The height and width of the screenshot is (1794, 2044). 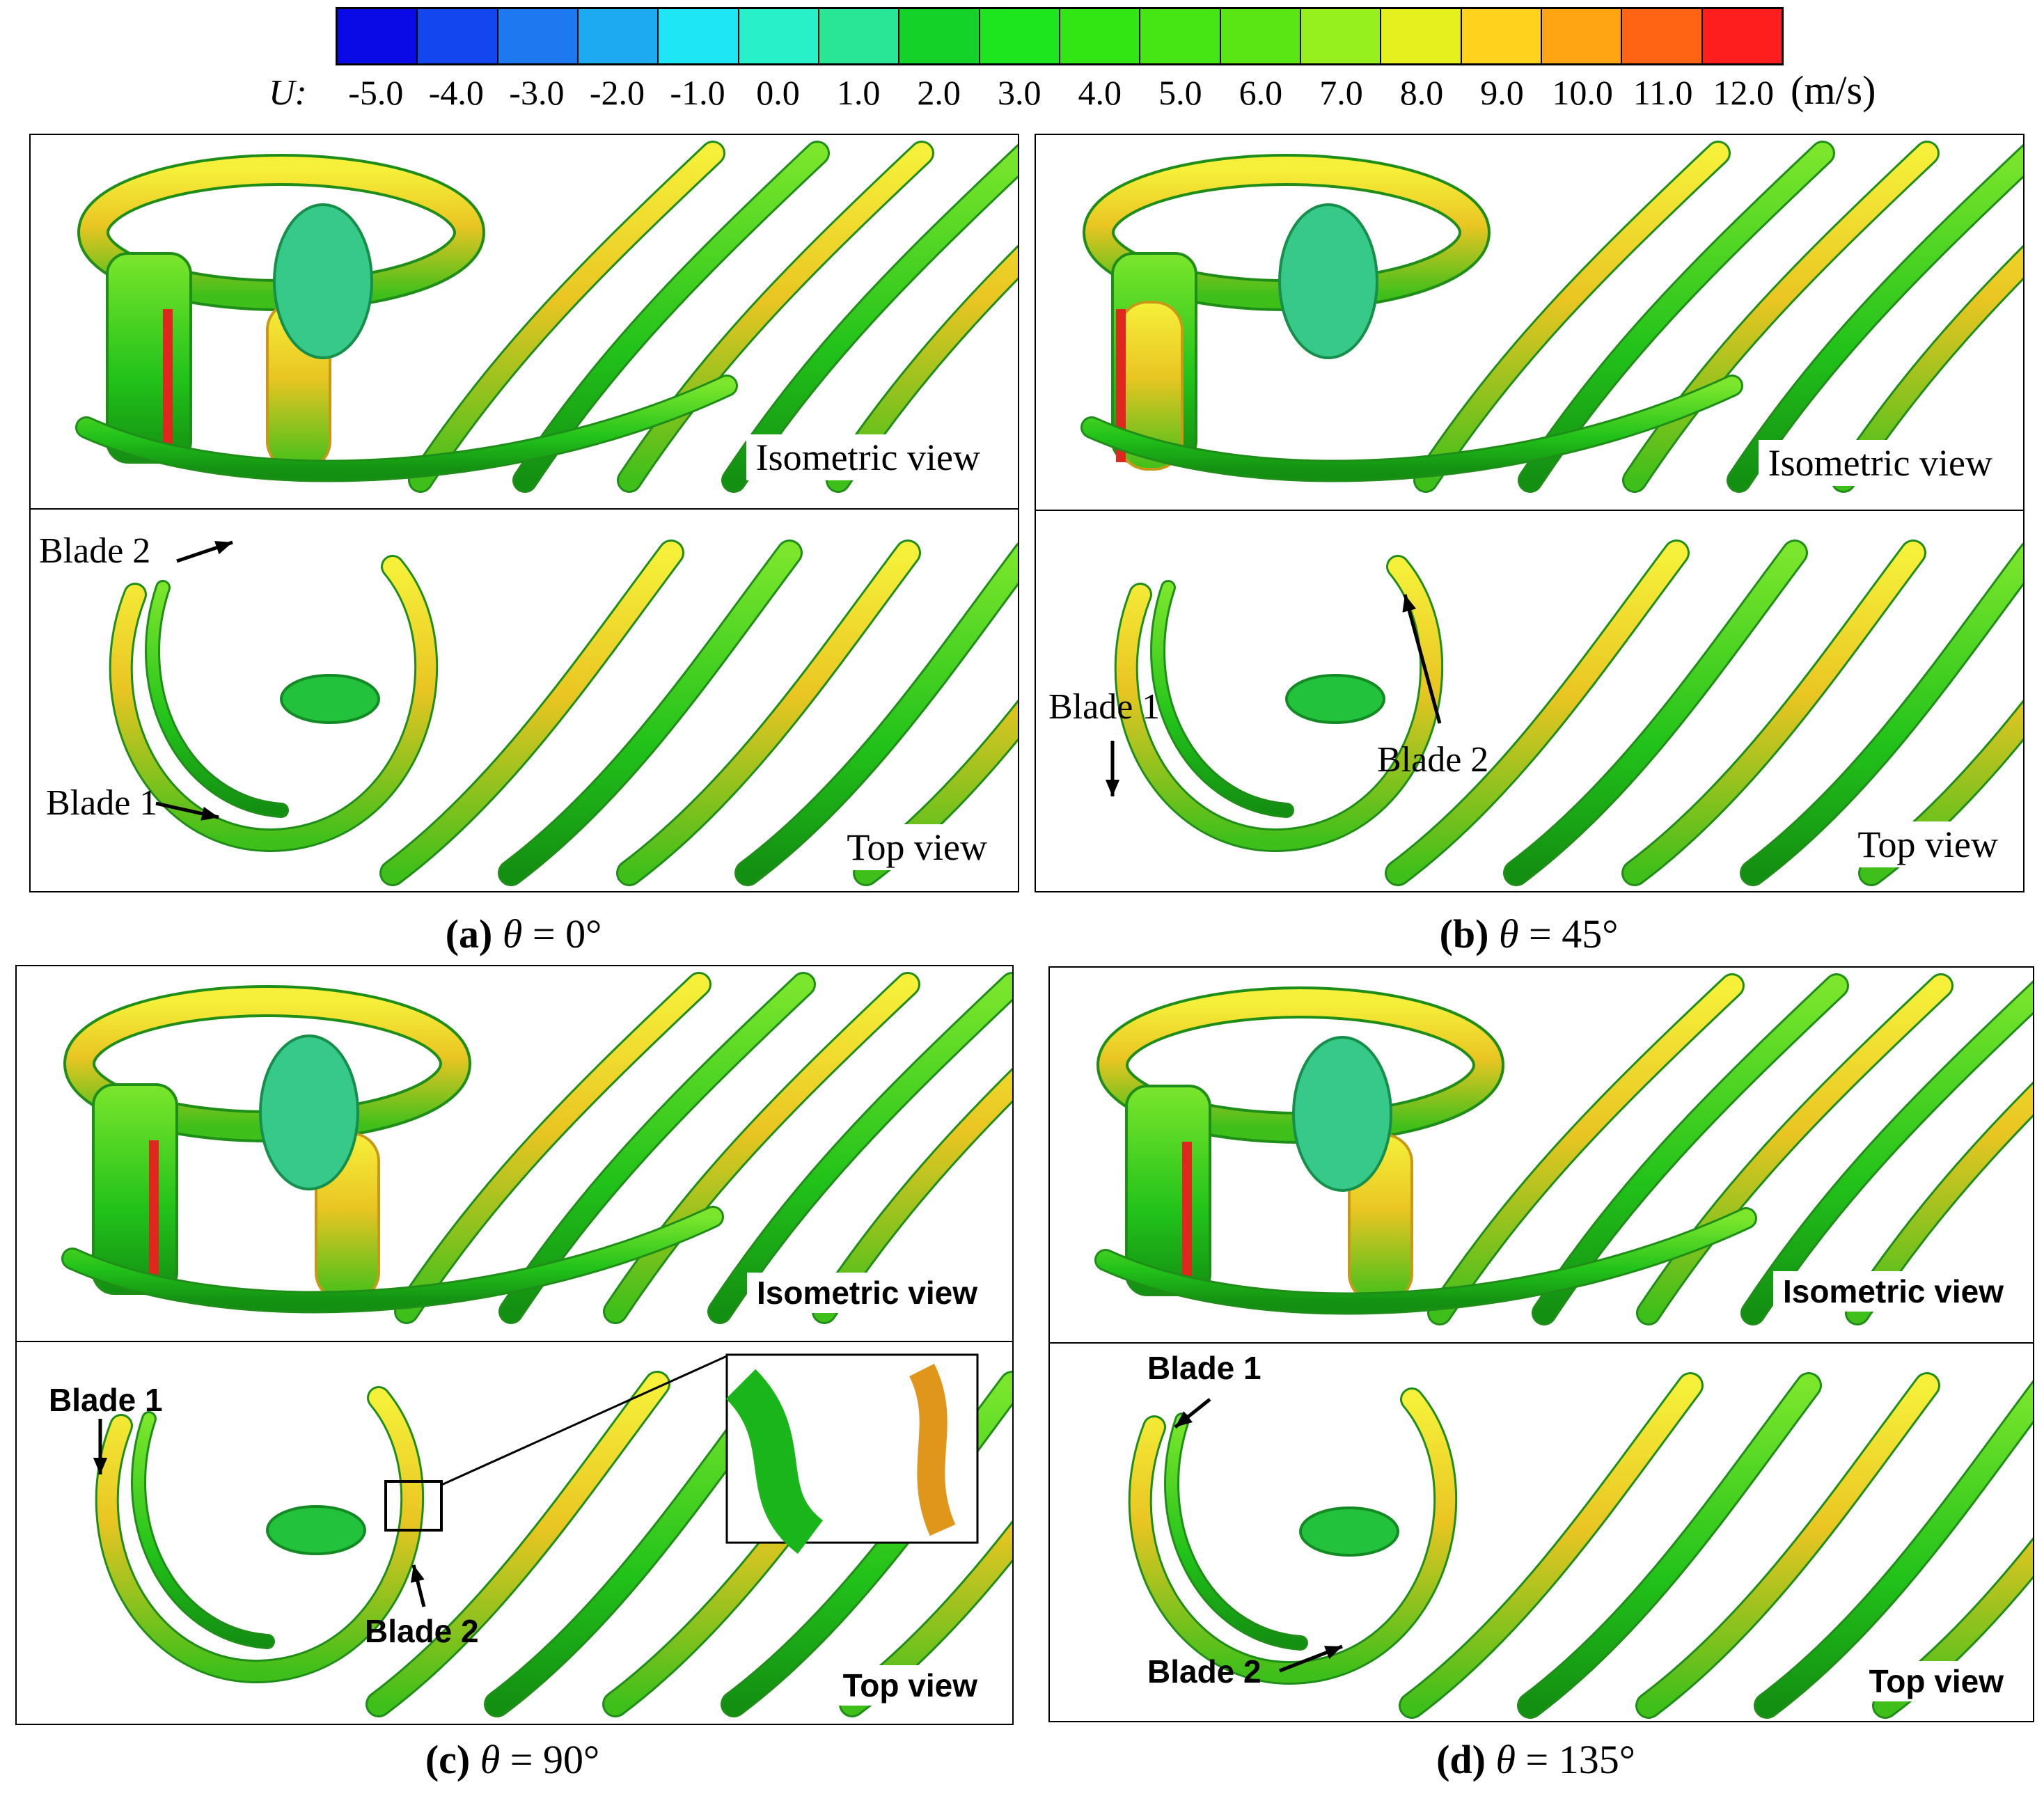 I want to click on colorbar-tick-label: -2.0, so click(x=617, y=92).